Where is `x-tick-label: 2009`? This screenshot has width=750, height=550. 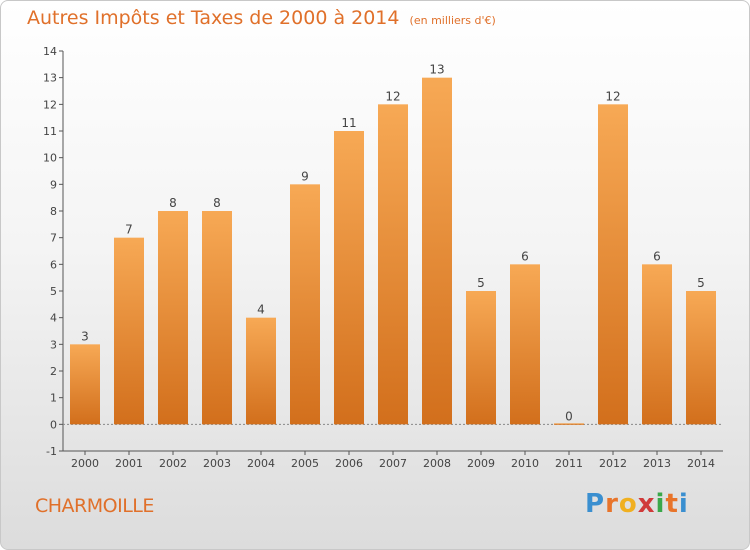
x-tick-label: 2009 is located at coordinates (481, 463).